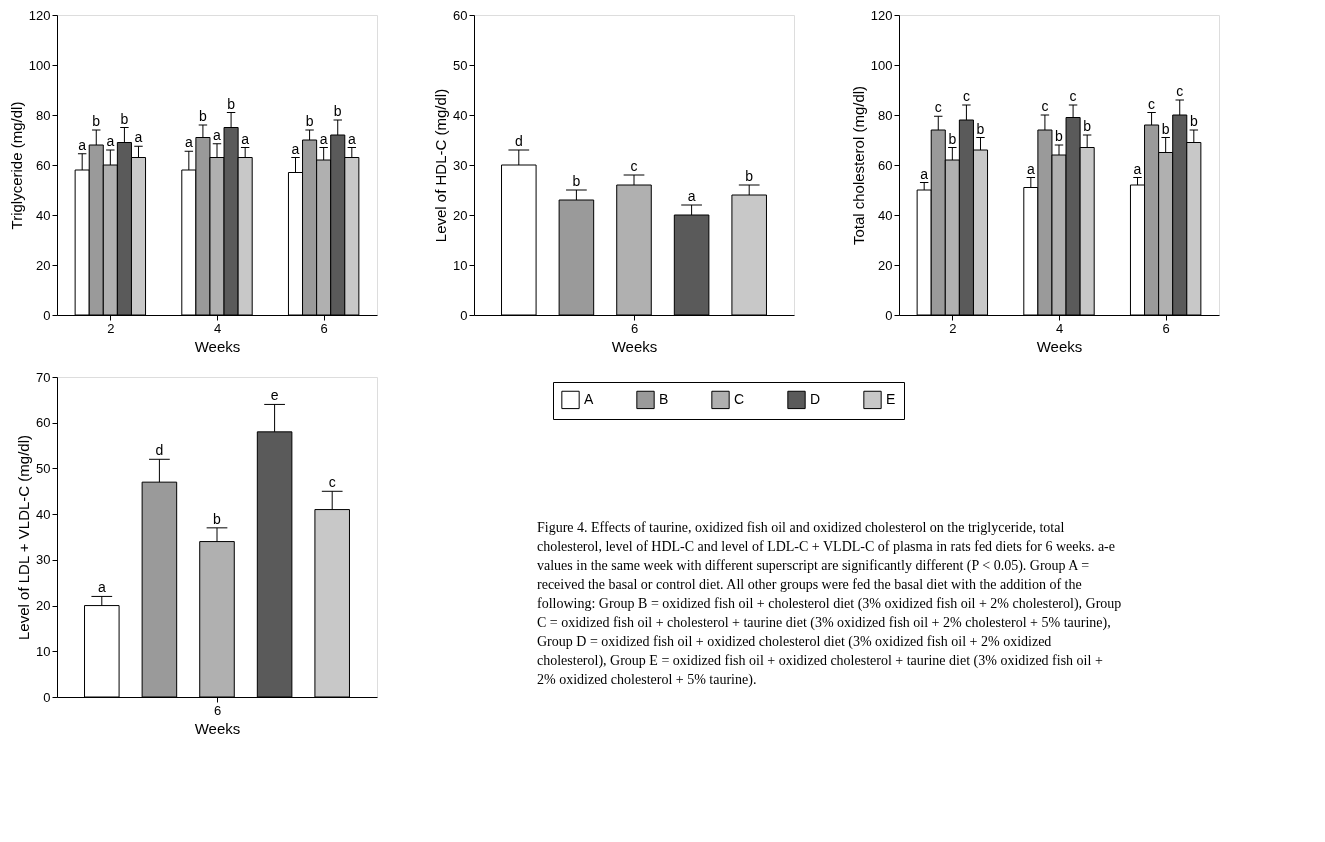  Describe the element at coordinates (16, 165) in the screenshot. I see `y-axis-title: Triglyceride (mg/dl)` at that location.